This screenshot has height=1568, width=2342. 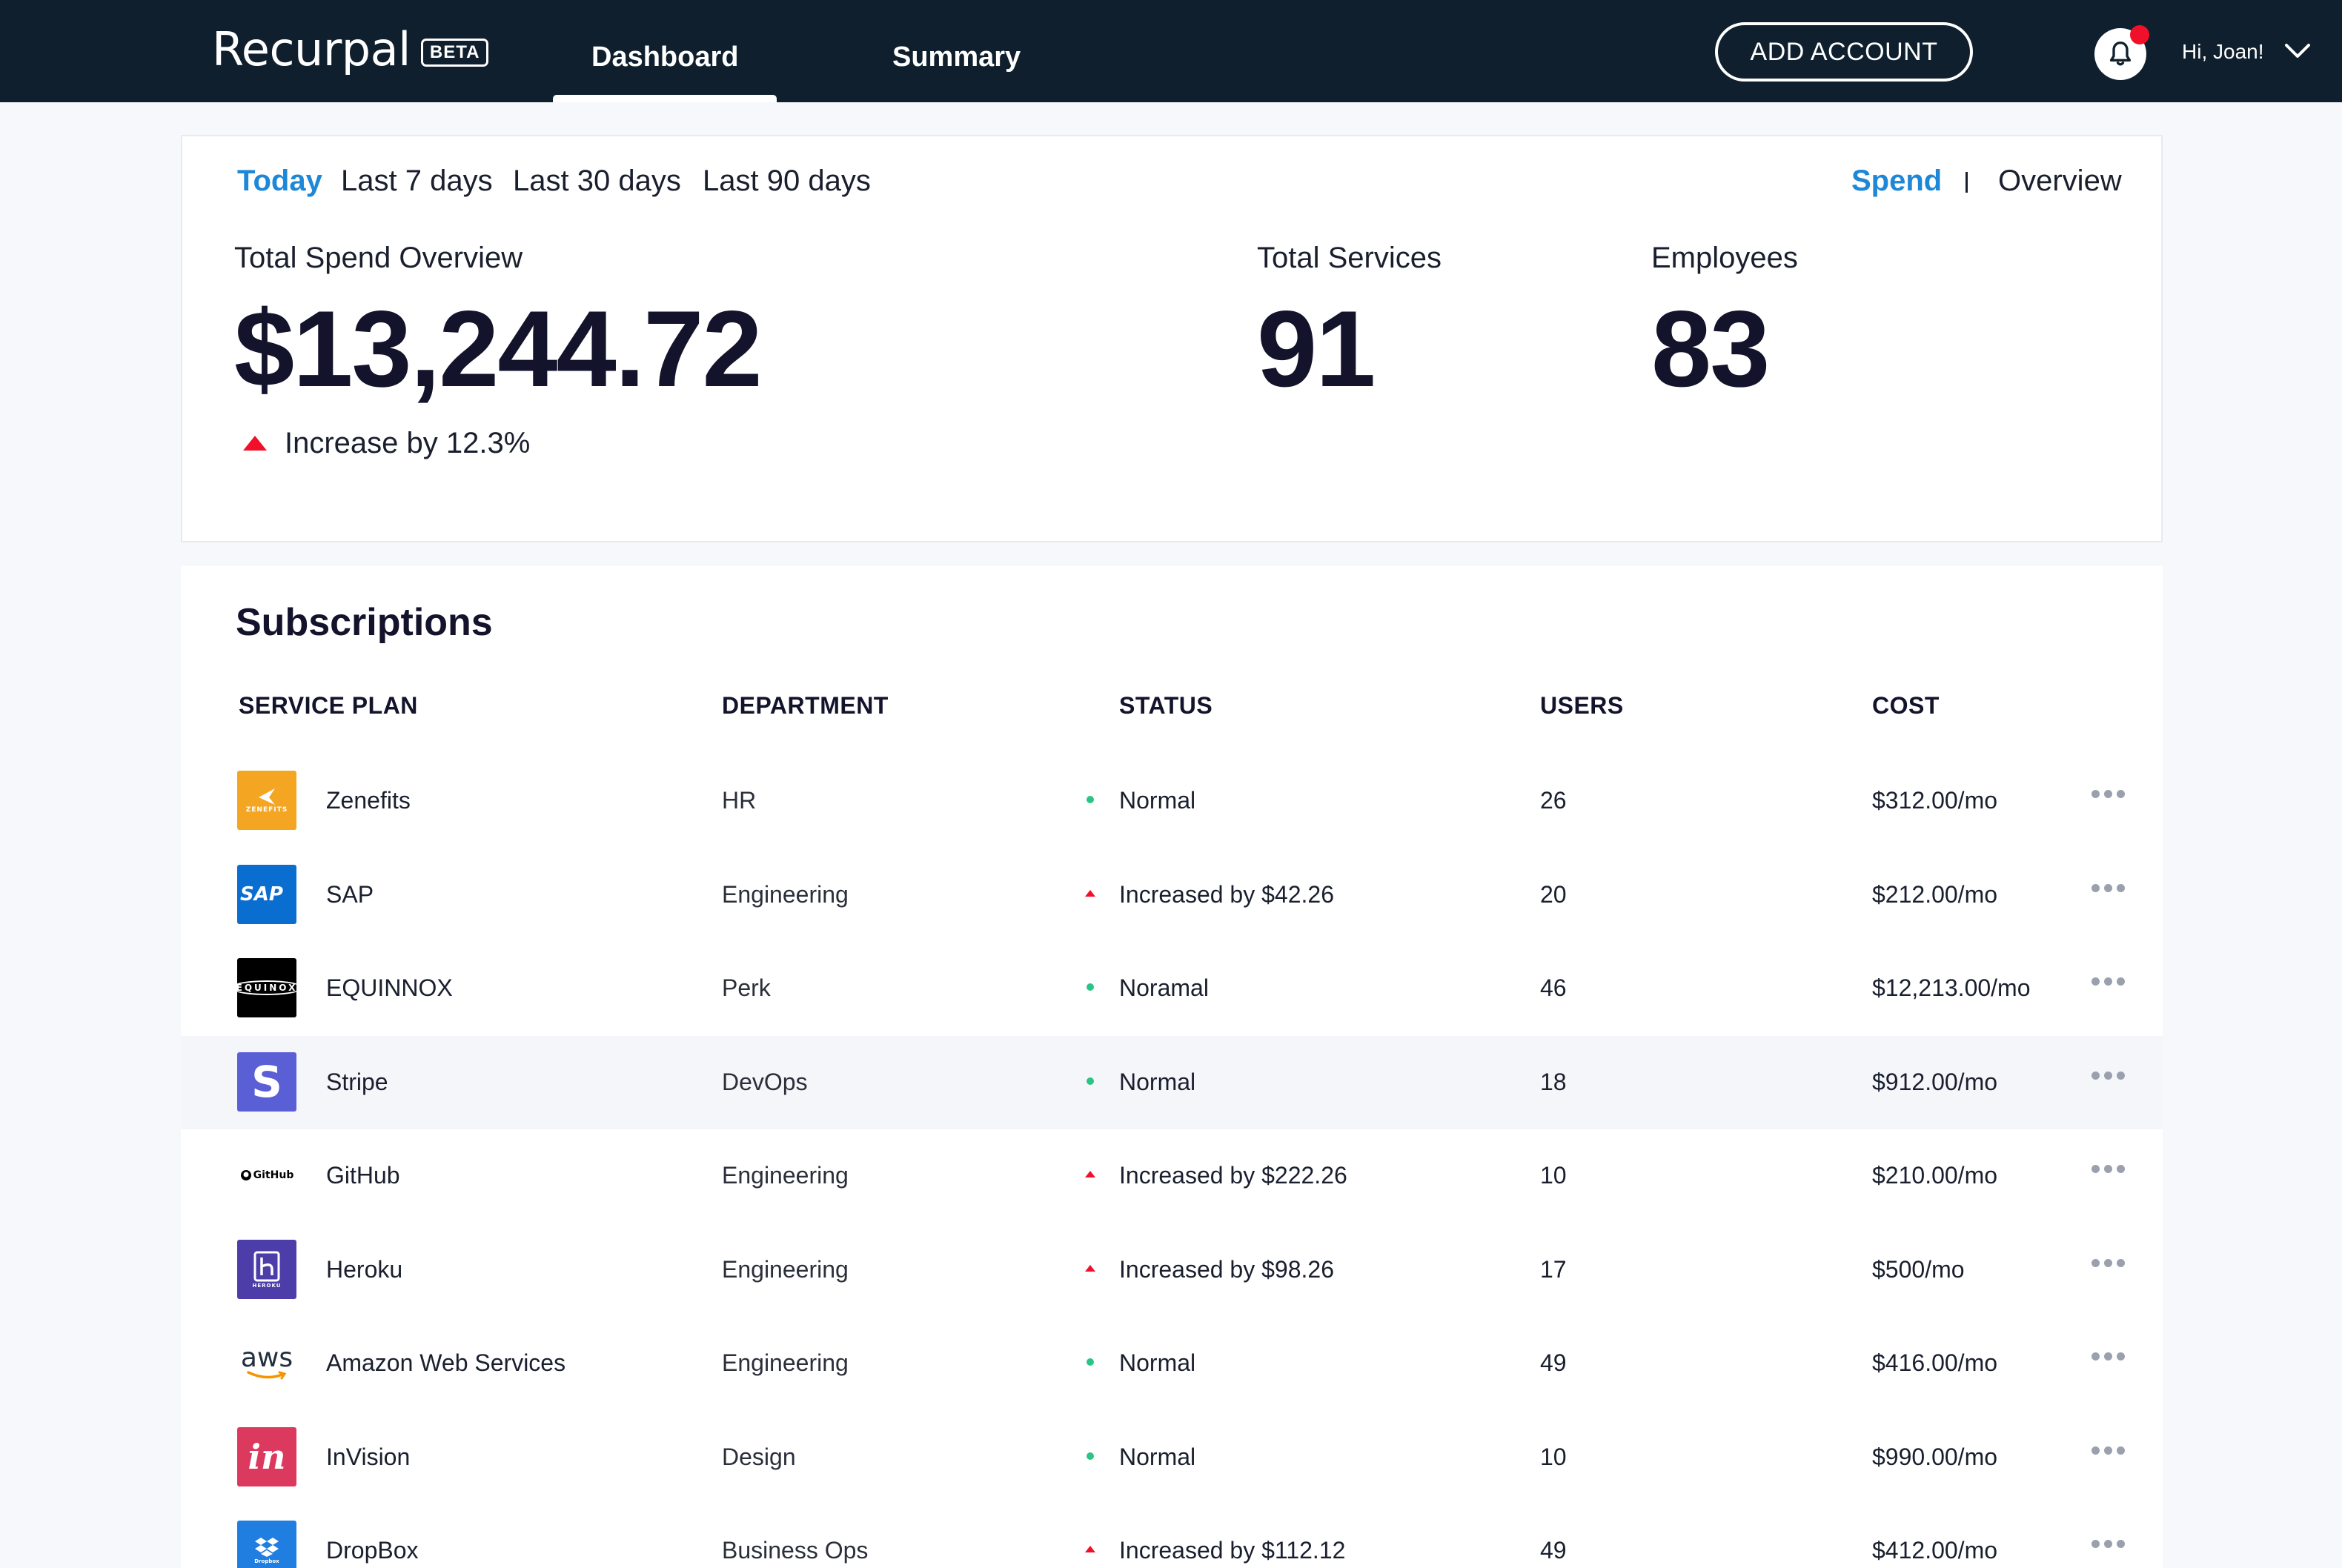 What do you see at coordinates (1226, 894) in the screenshot?
I see `status-text: Increased by $42.26` at bounding box center [1226, 894].